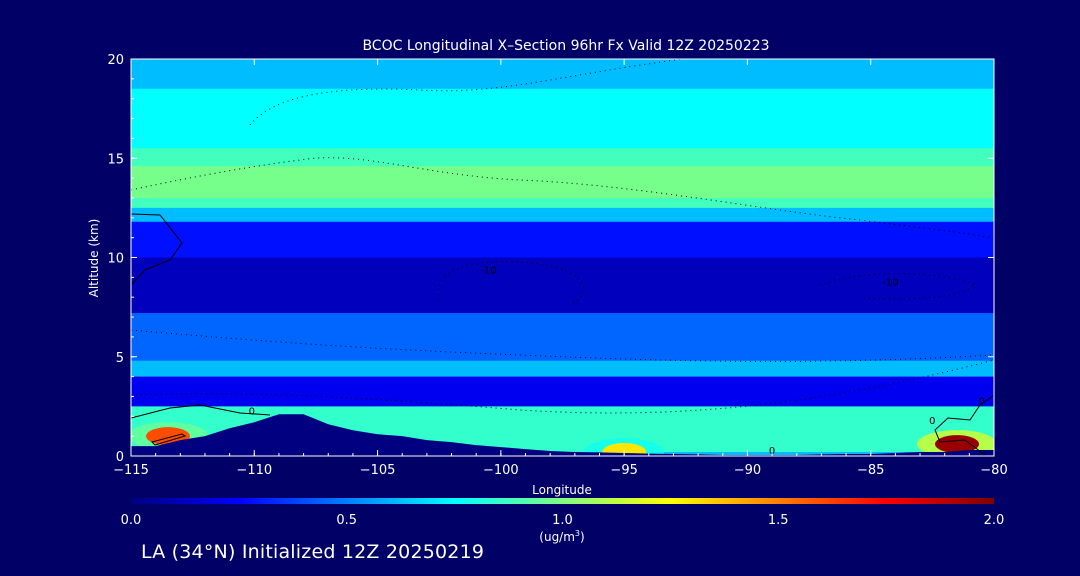 The height and width of the screenshot is (576, 1080). Describe the element at coordinates (115, 159) in the screenshot. I see `y-tick-label-3: 15` at that location.